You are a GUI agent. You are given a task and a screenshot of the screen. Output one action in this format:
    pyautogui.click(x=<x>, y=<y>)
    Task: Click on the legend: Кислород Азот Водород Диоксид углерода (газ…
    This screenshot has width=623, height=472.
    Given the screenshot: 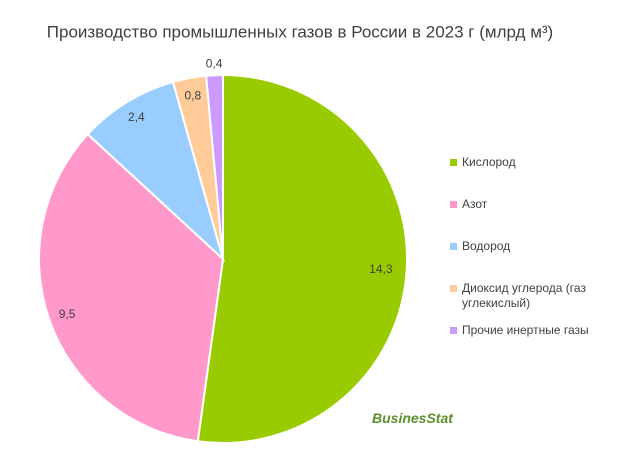 What is the action you would take?
    pyautogui.click(x=530, y=260)
    